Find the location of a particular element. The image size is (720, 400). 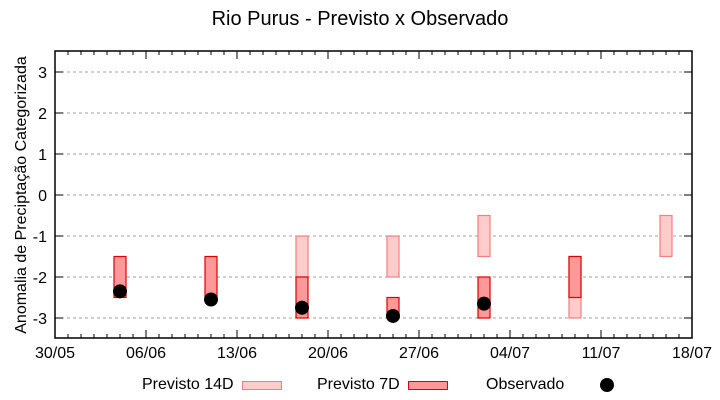

legend-item-observado: Observado is located at coordinates (550, 385).